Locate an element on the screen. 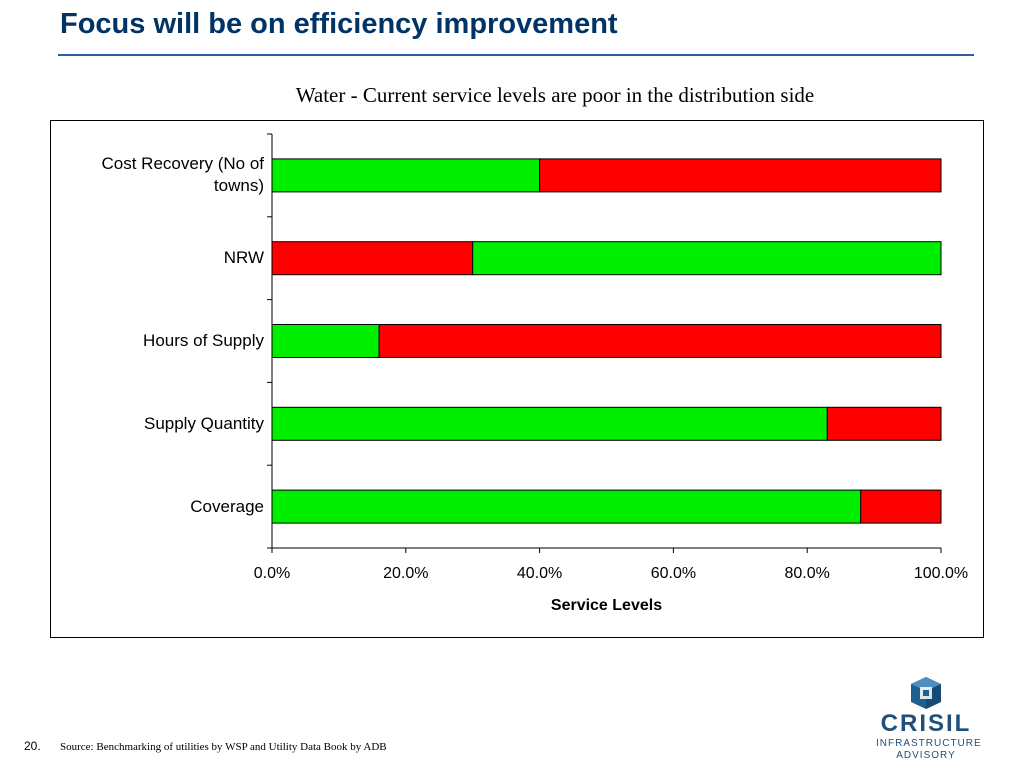 This screenshot has height=768, width=1024. slide-title: Focus will be on efficiency improvement is located at coordinates (339, 24).